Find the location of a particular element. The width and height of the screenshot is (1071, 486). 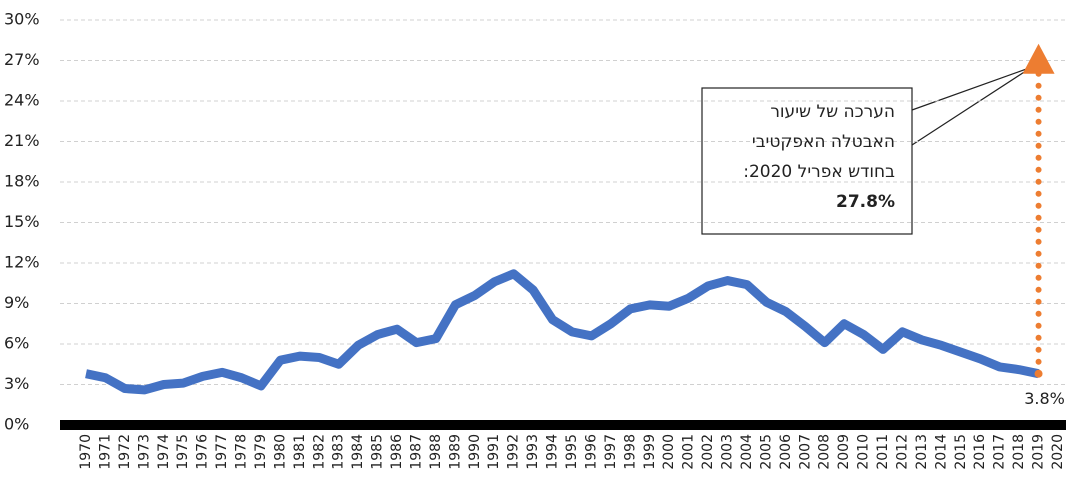

y-tick-label: 24% is located at coordinates (22, 100).